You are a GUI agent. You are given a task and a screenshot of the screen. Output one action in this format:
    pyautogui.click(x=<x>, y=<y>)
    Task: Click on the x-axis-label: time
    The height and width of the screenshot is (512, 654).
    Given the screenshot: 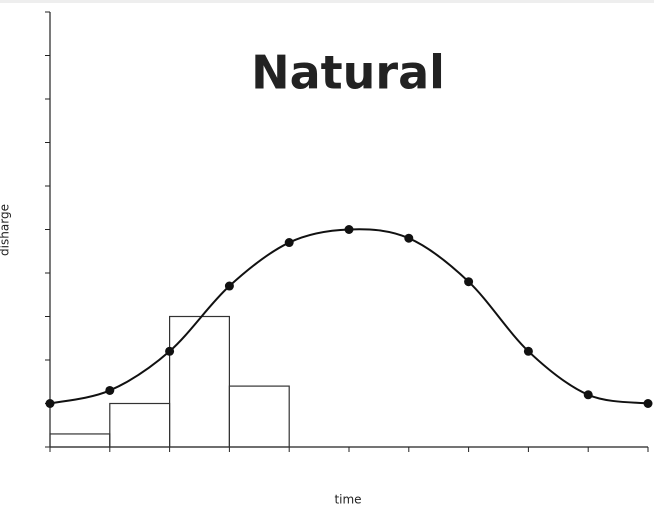 What is the action you would take?
    pyautogui.click(x=347, y=500)
    